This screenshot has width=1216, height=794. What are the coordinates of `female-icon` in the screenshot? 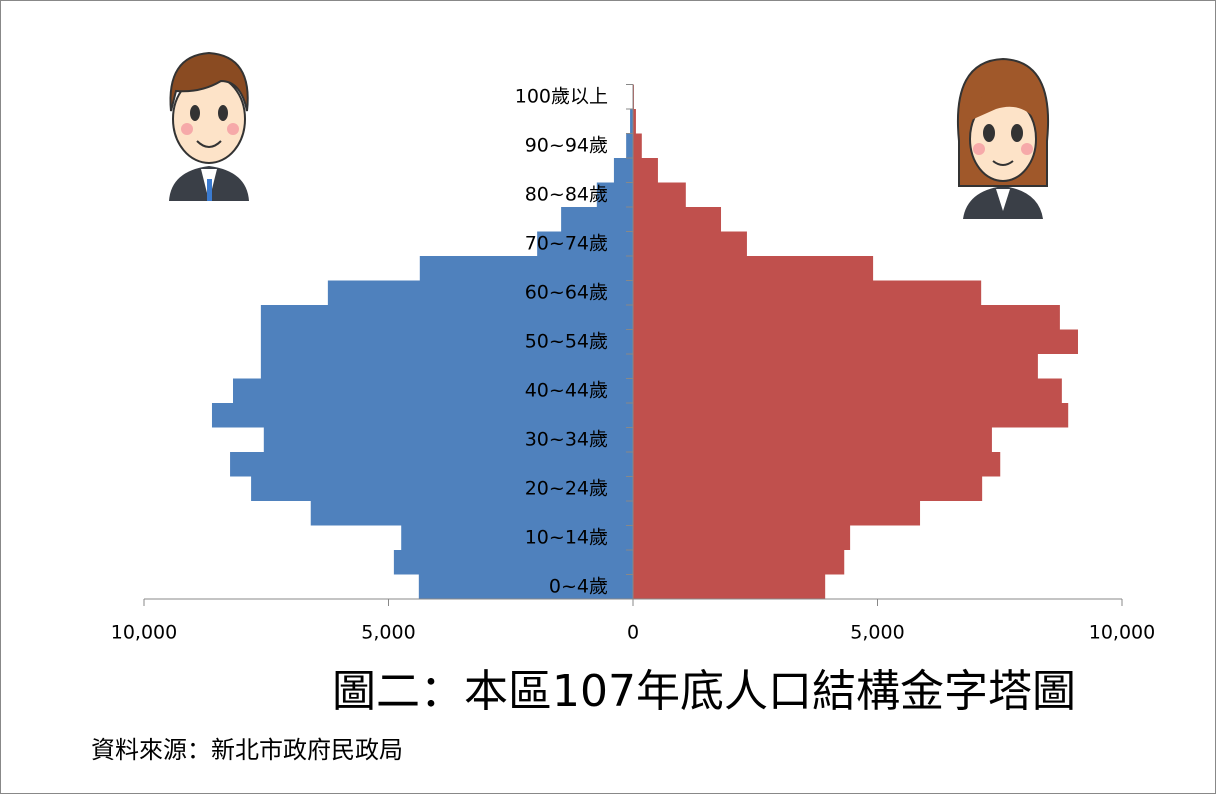 It's located at (1003, 138).